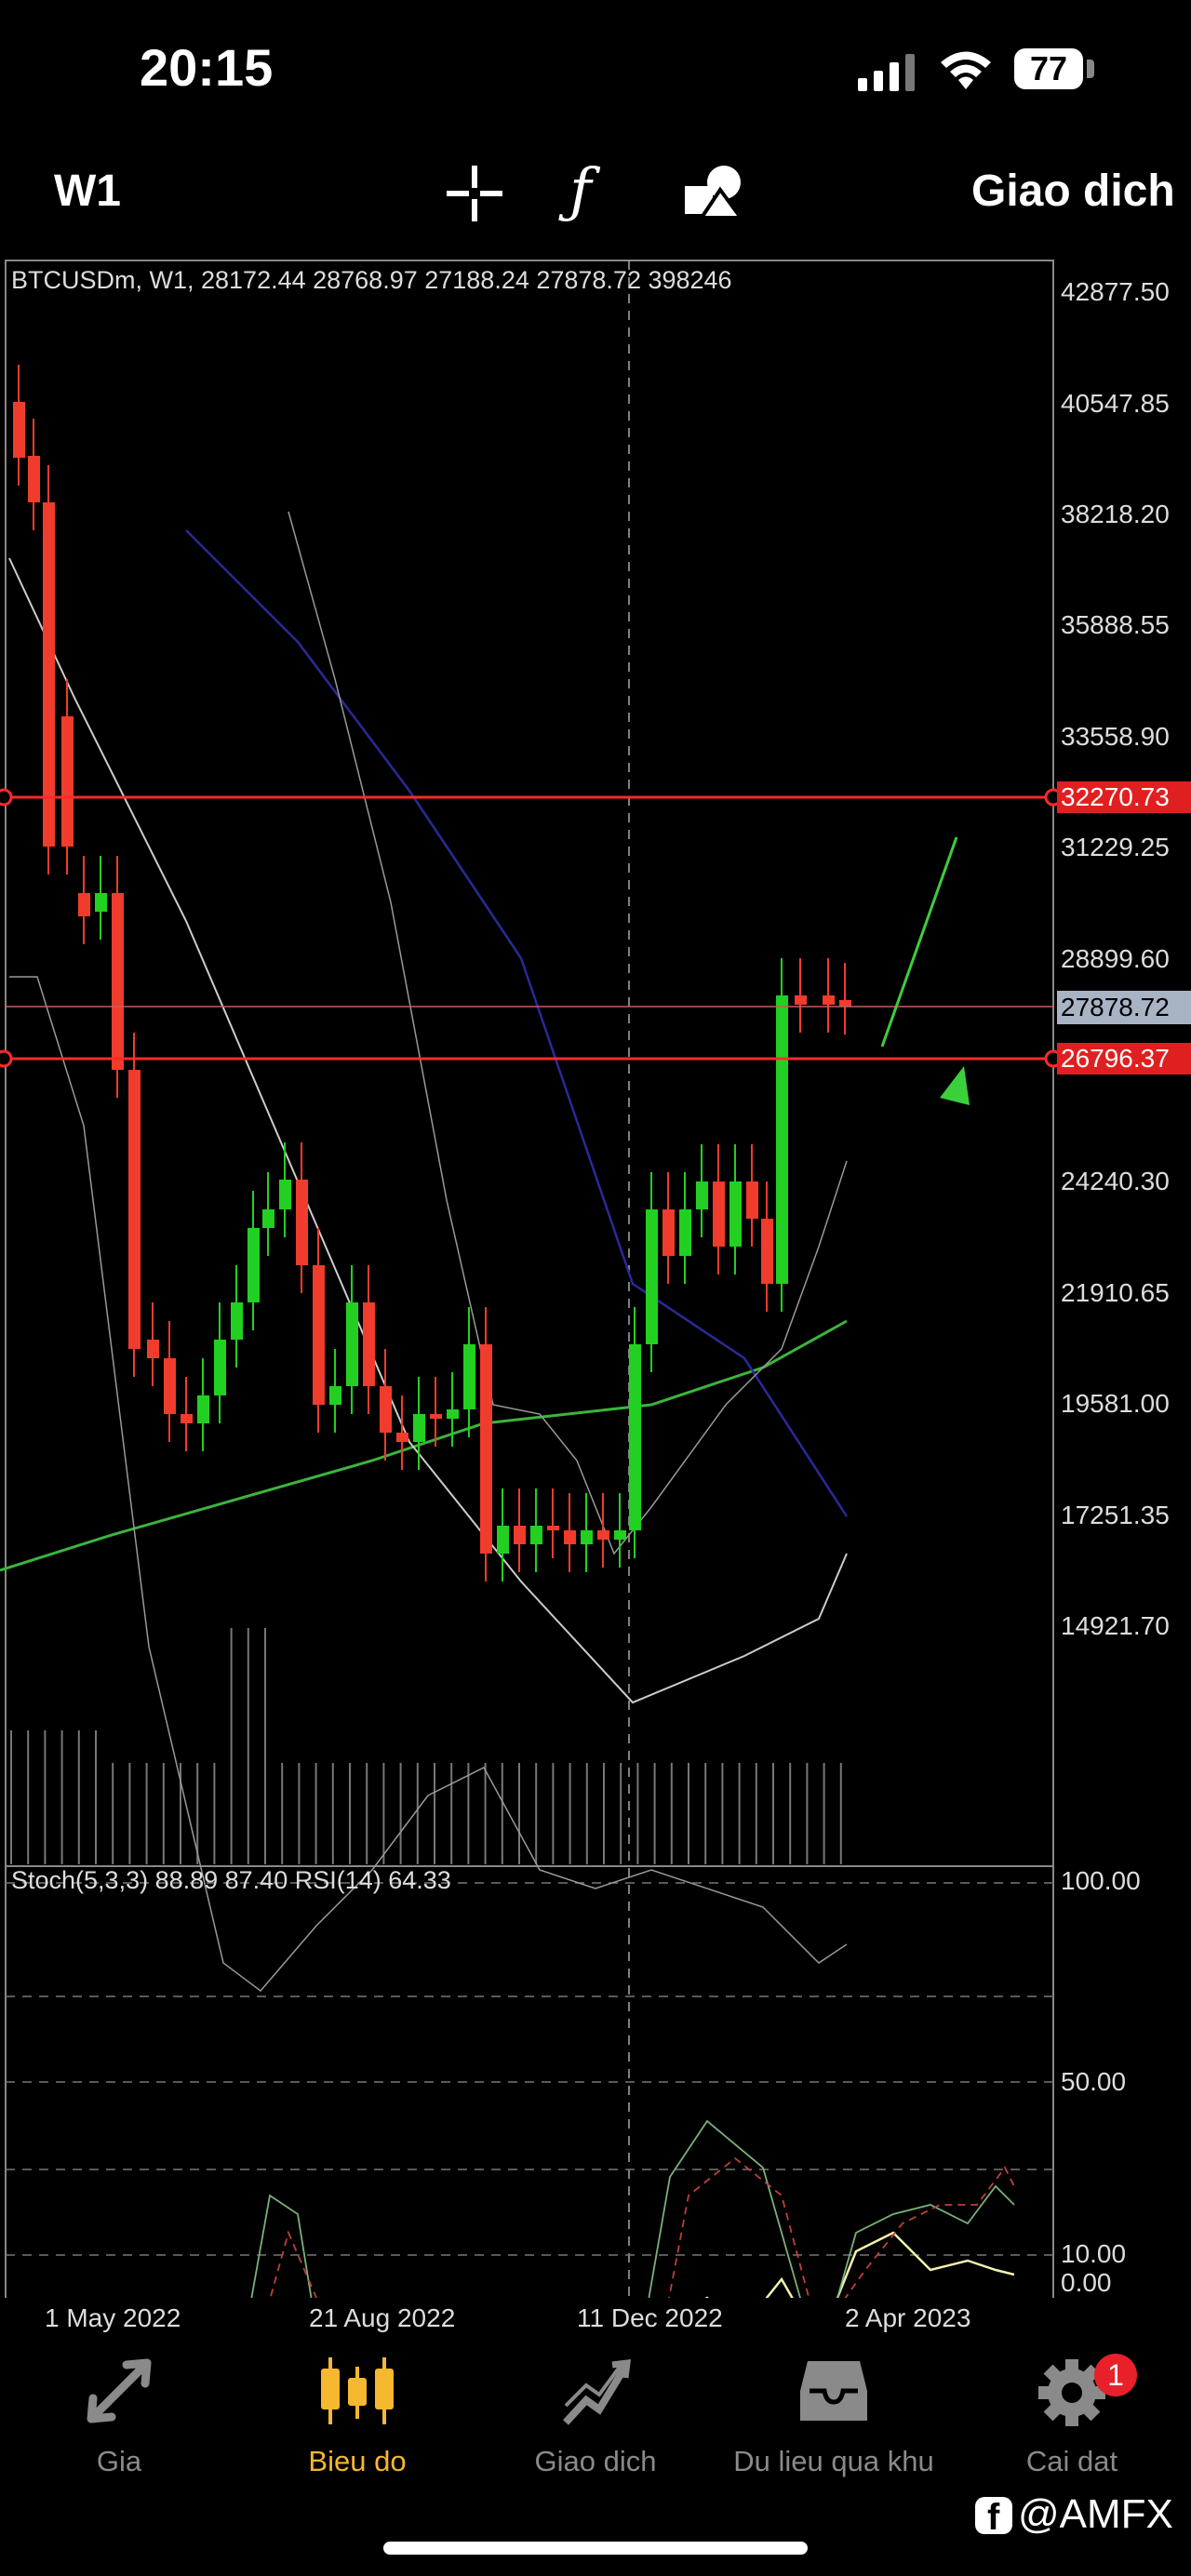 This screenshot has height=2576, width=1191. I want to click on stoch-signal-line, so click(642, 2227).